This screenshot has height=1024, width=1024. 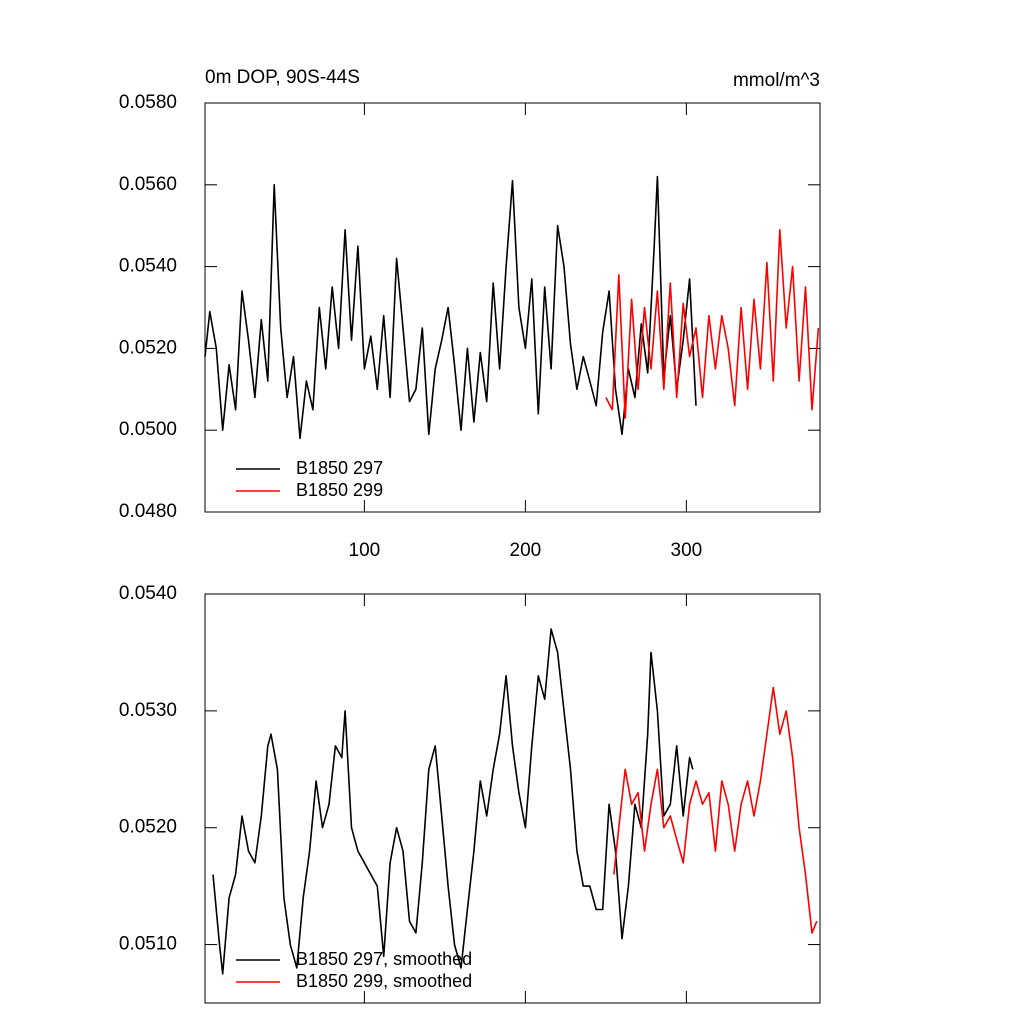 What do you see at coordinates (282, 77) in the screenshot?
I see `chart-title: 0m DOP, 90S-44S` at bounding box center [282, 77].